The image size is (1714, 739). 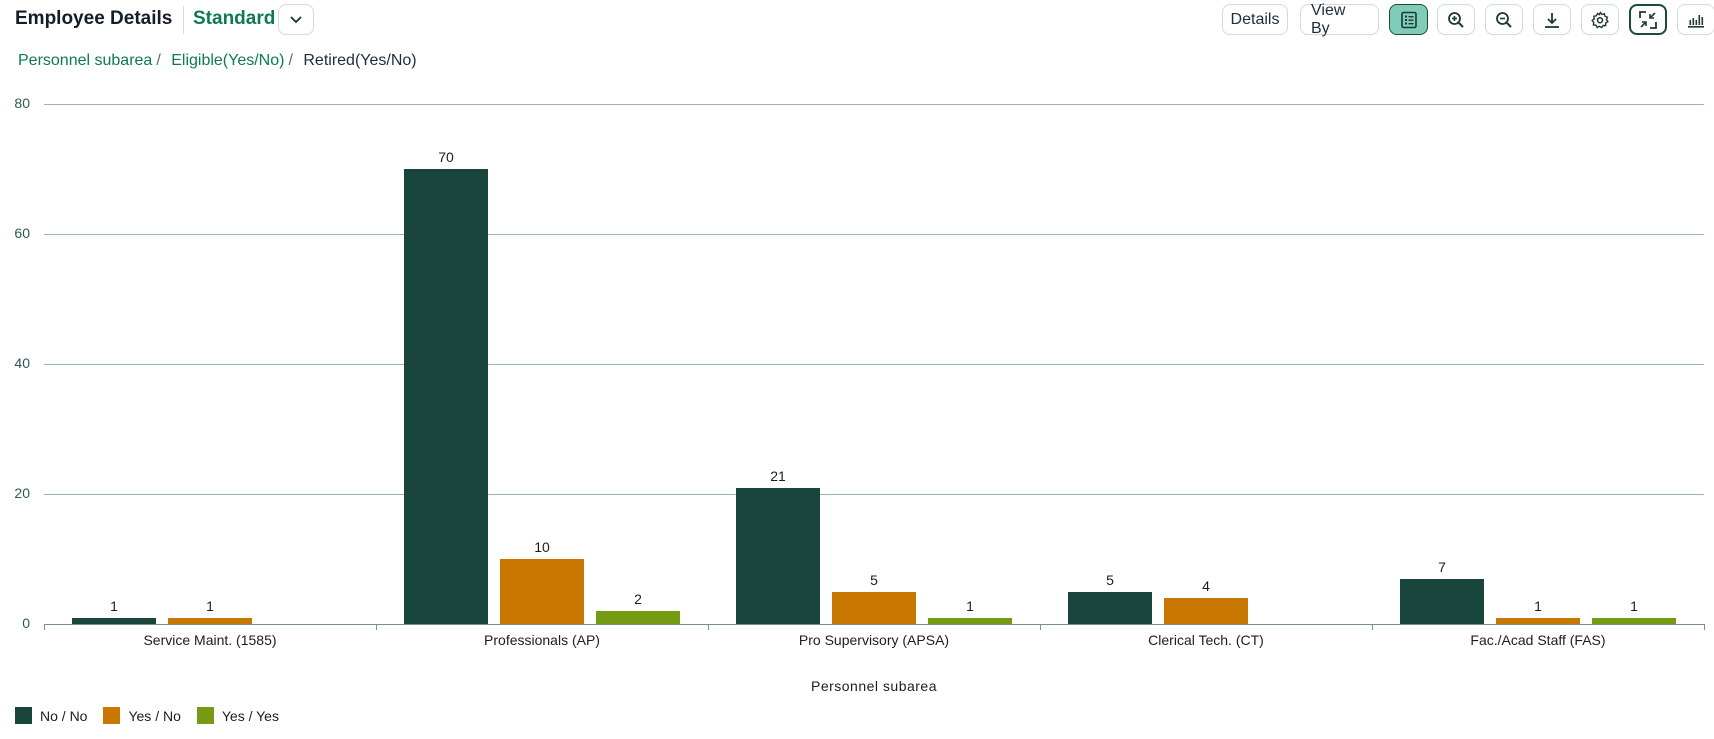 I want to click on legend-label: Yes / Yes, so click(x=250, y=715).